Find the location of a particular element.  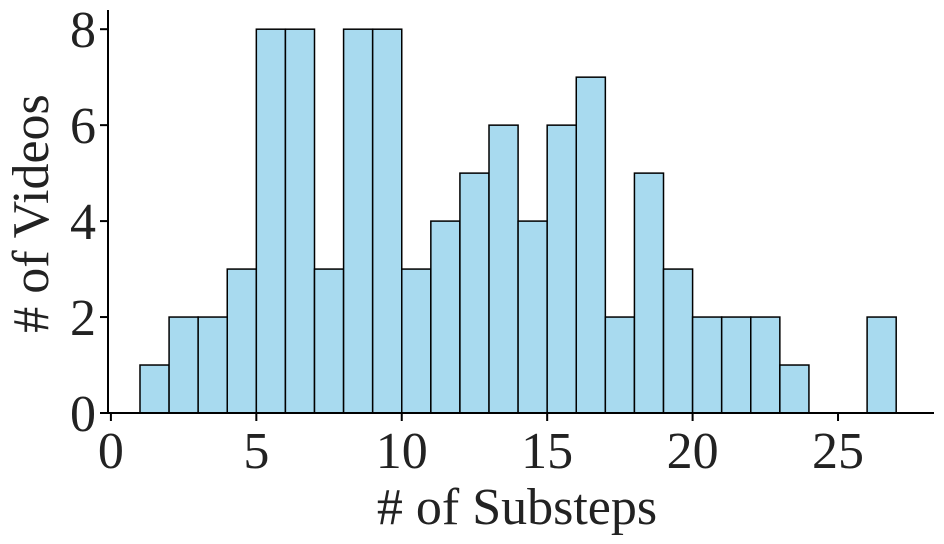

y-tick-label-0: 0 is located at coordinates (83, 414).